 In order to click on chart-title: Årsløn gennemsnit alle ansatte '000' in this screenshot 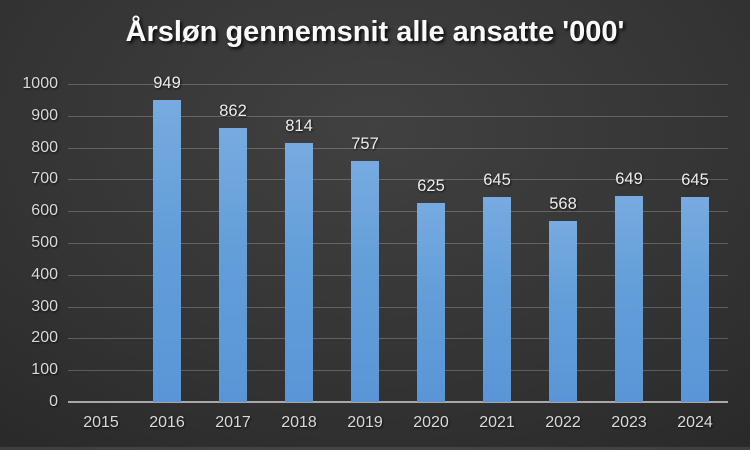, I will do `click(375, 32)`.